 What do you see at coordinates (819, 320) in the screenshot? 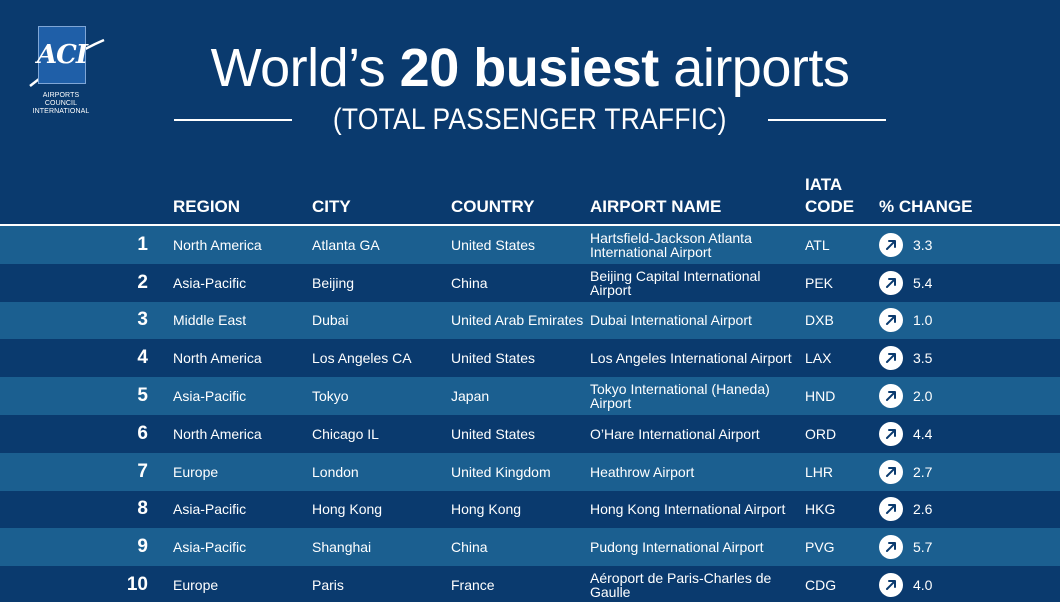
I see `cell-code: DXB` at bounding box center [819, 320].